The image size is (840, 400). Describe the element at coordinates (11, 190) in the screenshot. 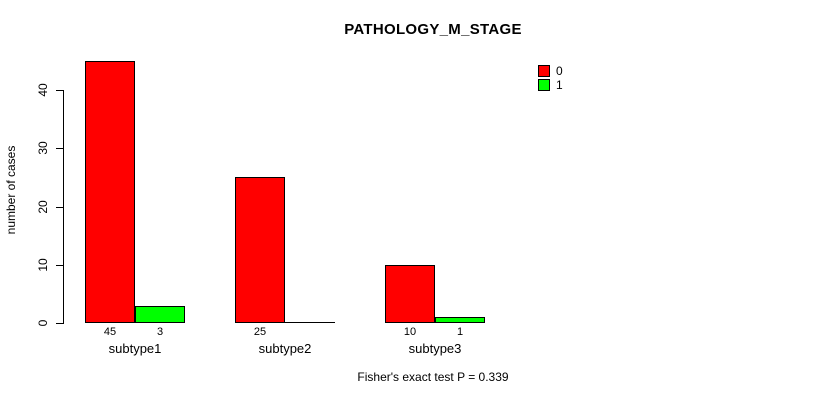

I see `y-axis-label: number of cases` at that location.